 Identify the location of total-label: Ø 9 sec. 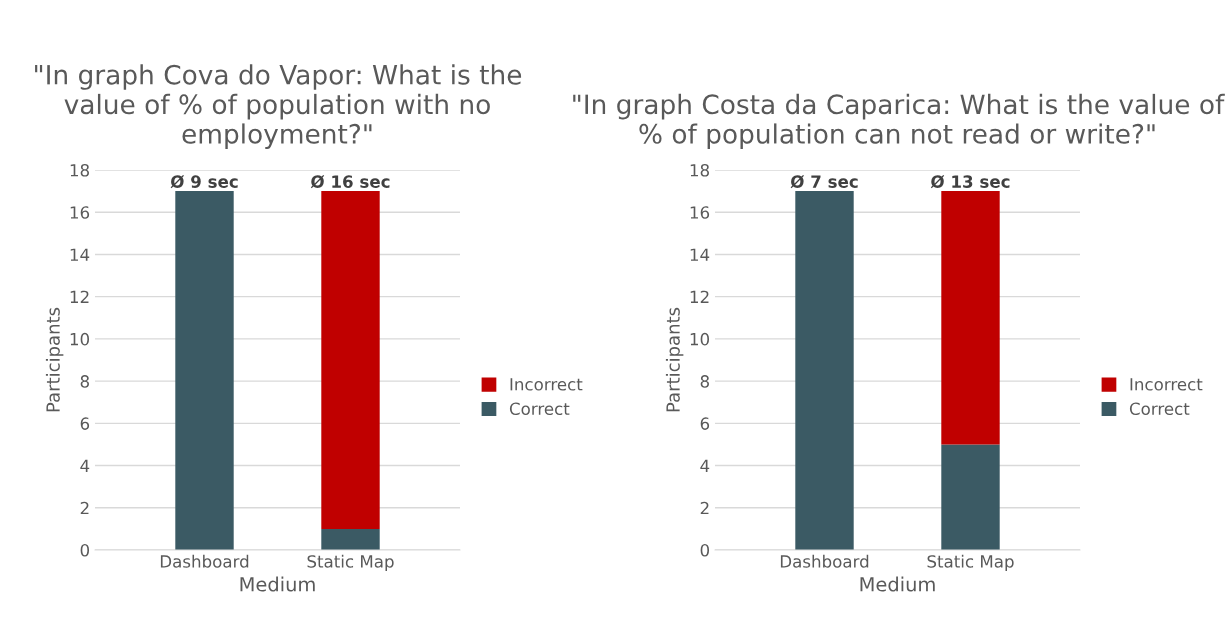
(204, 181).